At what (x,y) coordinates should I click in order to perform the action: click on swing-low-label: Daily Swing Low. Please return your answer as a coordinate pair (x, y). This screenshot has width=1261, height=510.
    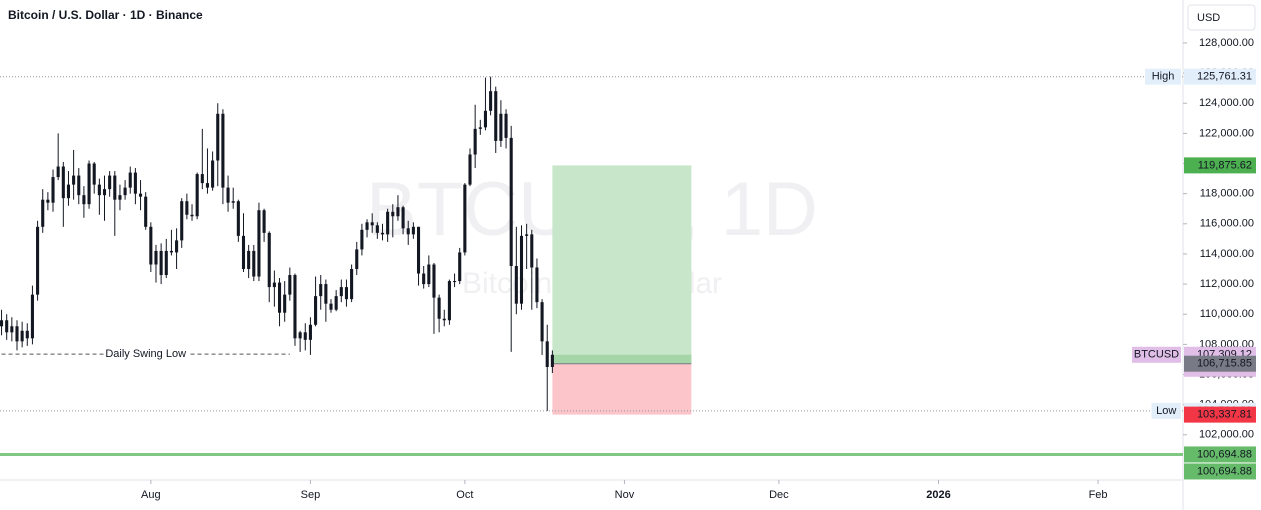
    Looking at the image, I should click on (145, 354).